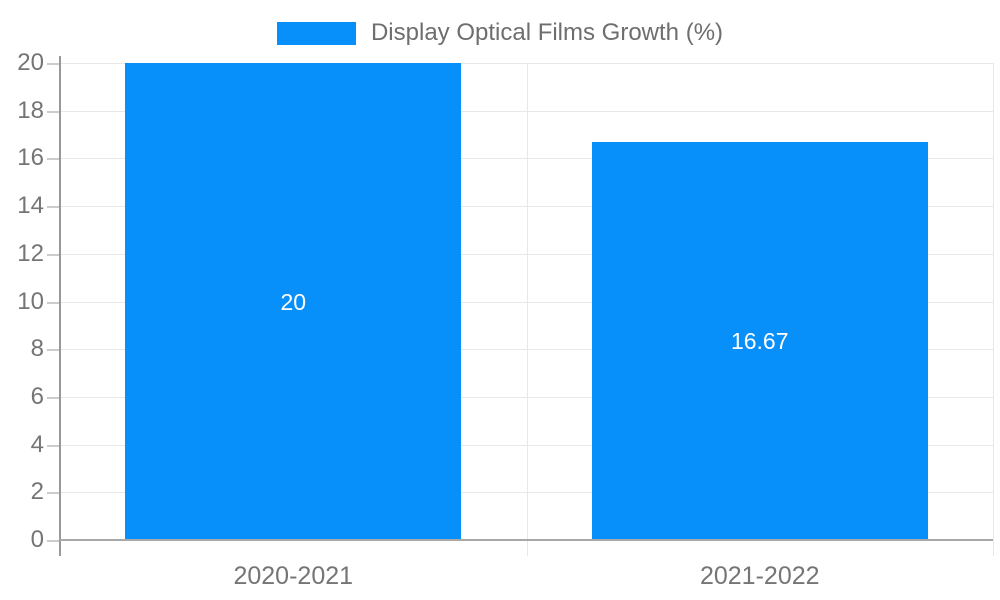  What do you see at coordinates (30, 62) in the screenshot?
I see `y-tick-label: 20` at bounding box center [30, 62].